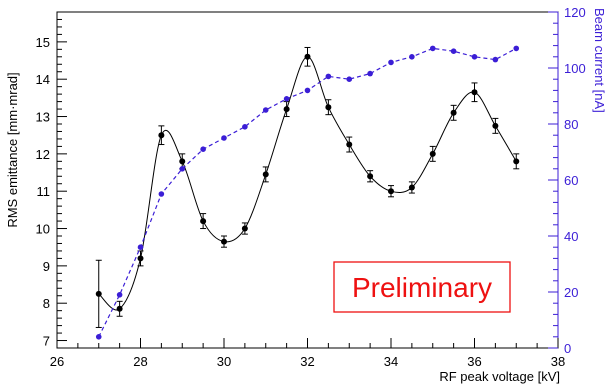 This screenshot has height=384, width=608. What do you see at coordinates (46, 341) in the screenshot?
I see `y-tick-label: 7` at bounding box center [46, 341].